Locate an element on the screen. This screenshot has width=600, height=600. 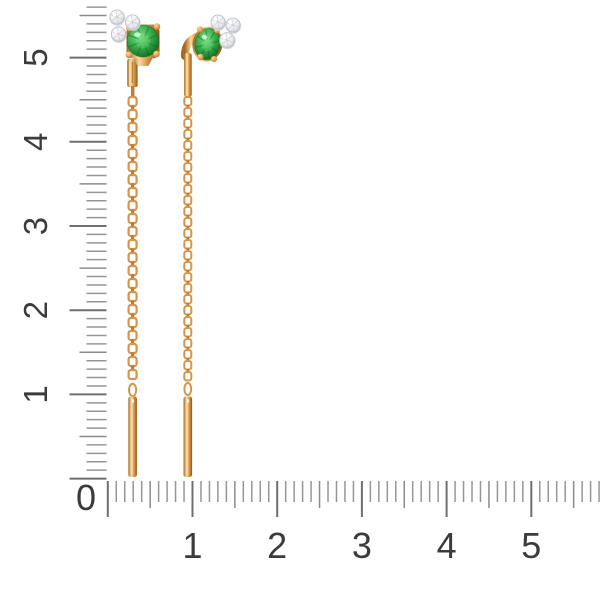
horizontal-ruler-number: 5 is located at coordinates (531, 545).